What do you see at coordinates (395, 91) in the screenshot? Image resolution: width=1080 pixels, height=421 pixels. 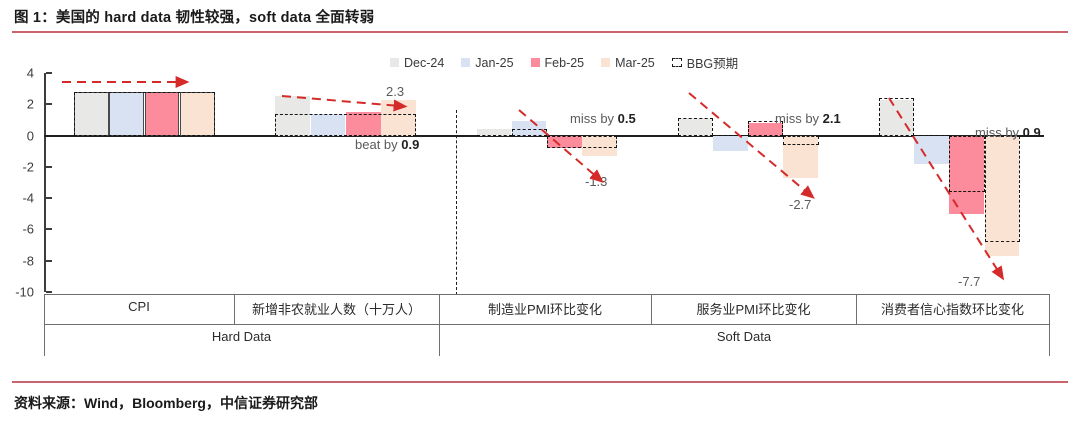 I see `value-label-2-3: 2.3` at bounding box center [395, 91].